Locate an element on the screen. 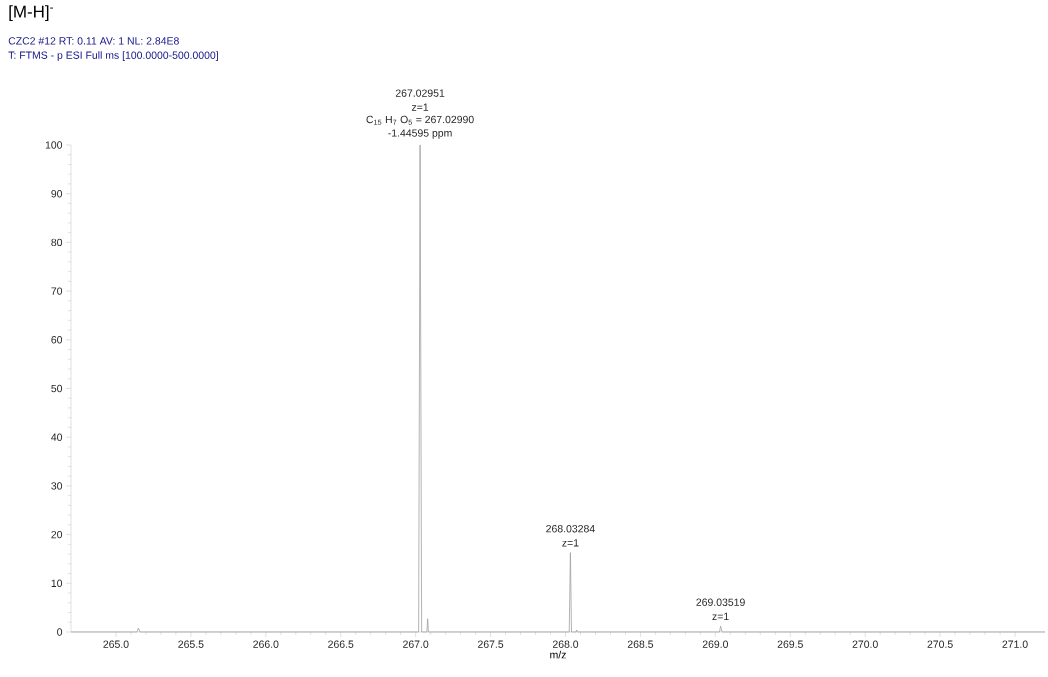 Image resolution: width=1048 pixels, height=677 pixels. x-tick-label: 269.5 is located at coordinates (790, 644).